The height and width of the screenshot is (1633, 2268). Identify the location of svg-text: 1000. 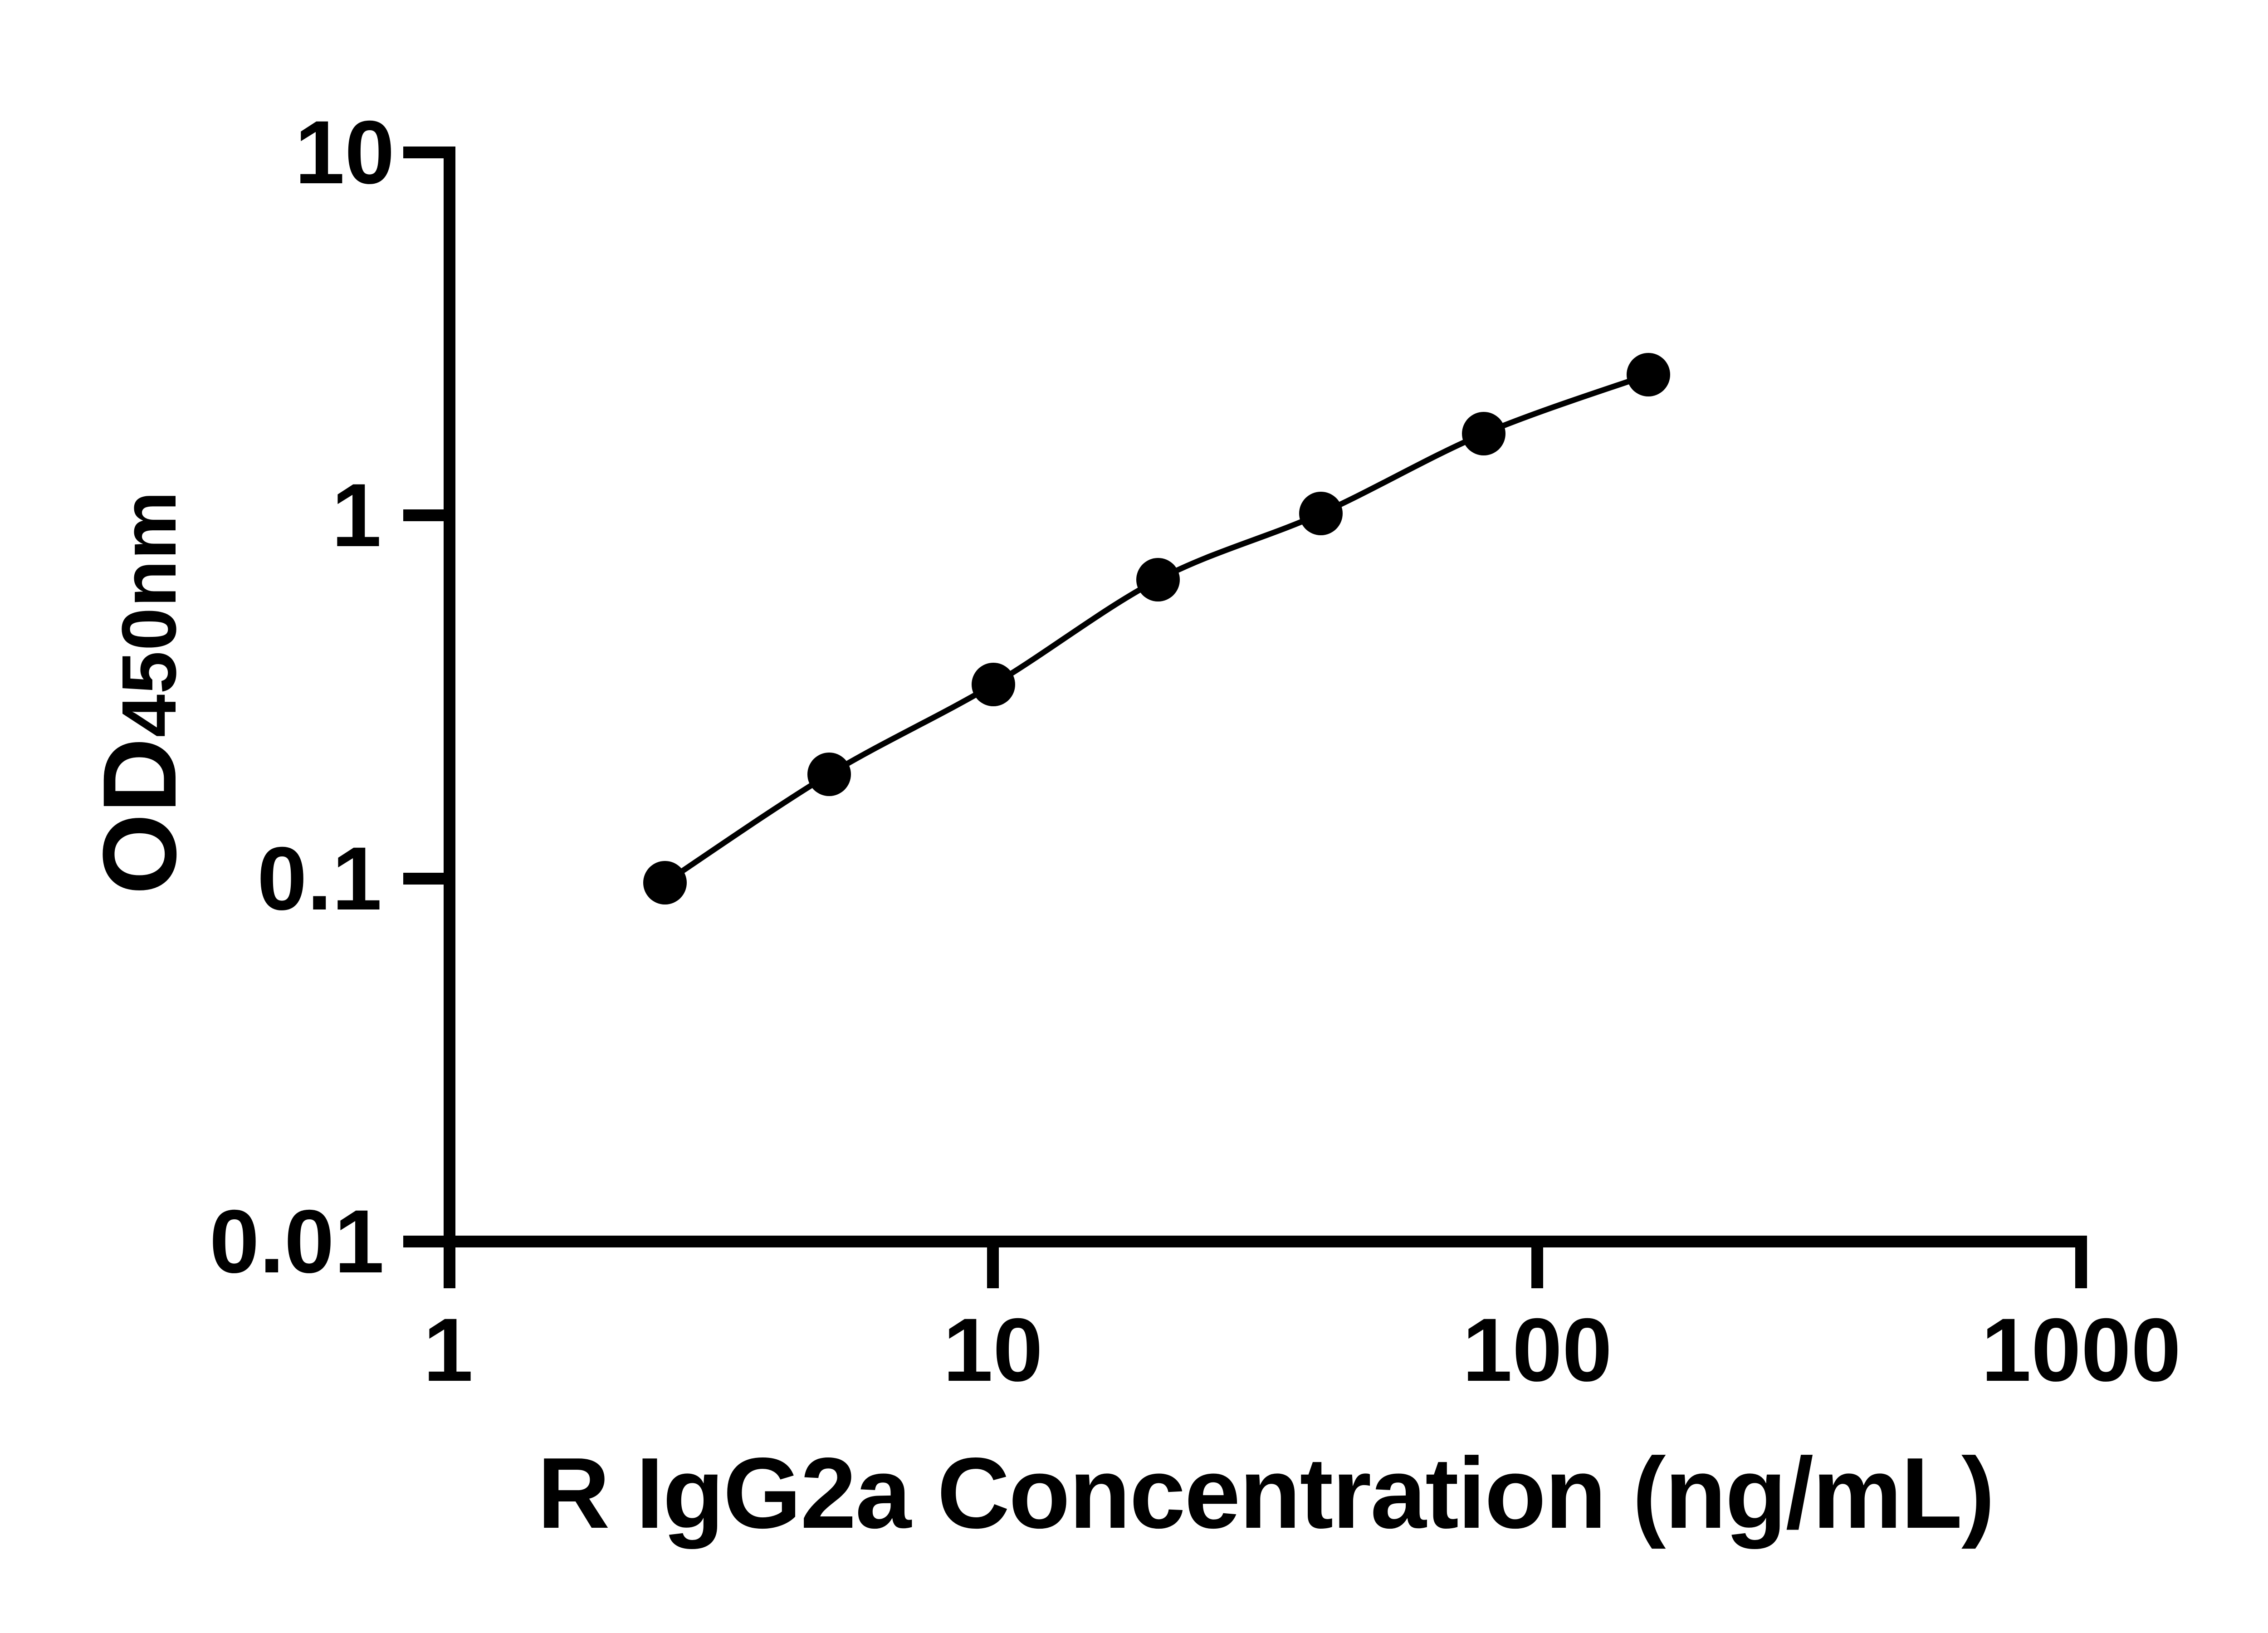
(2081, 1350).